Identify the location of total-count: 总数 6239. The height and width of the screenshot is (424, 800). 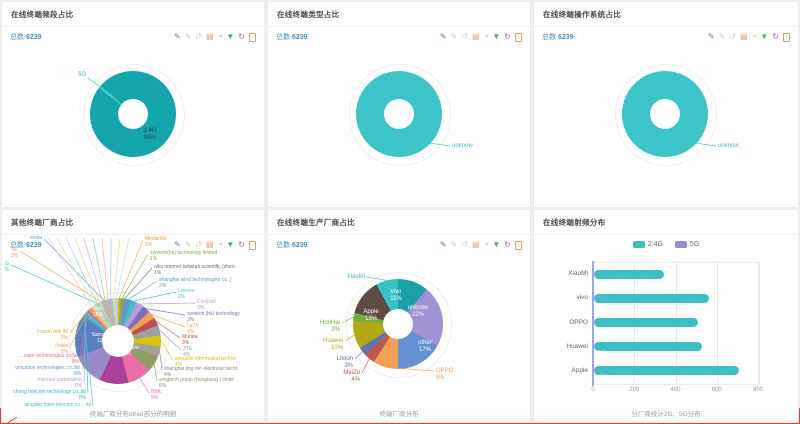
(292, 37).